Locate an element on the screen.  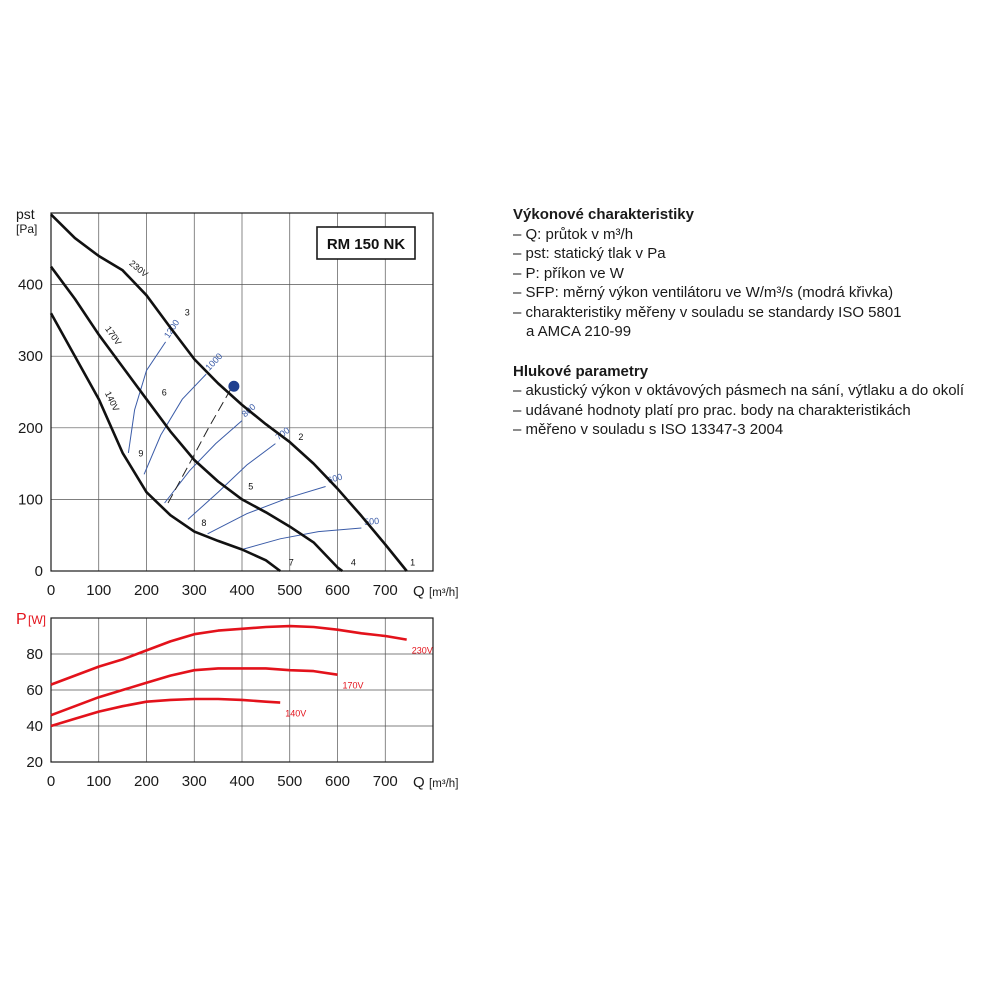
sfp-curve-label: 500 is located at coordinates (372, 521).